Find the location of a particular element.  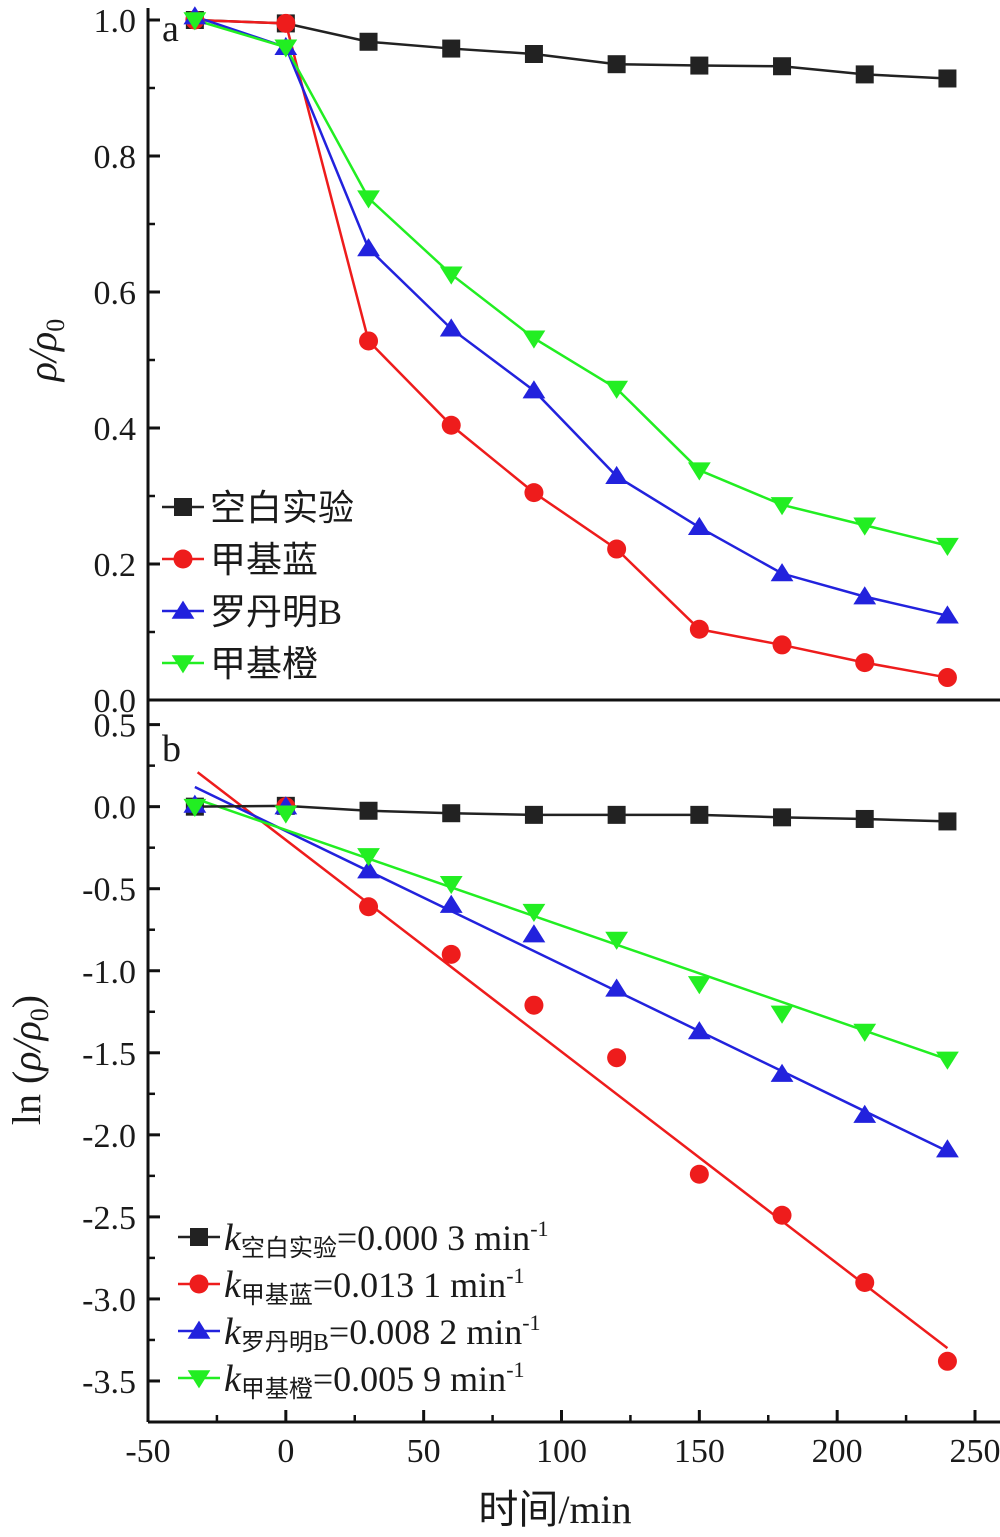

panel-a-y-tick-label: 0.0 is located at coordinates (115, 701).